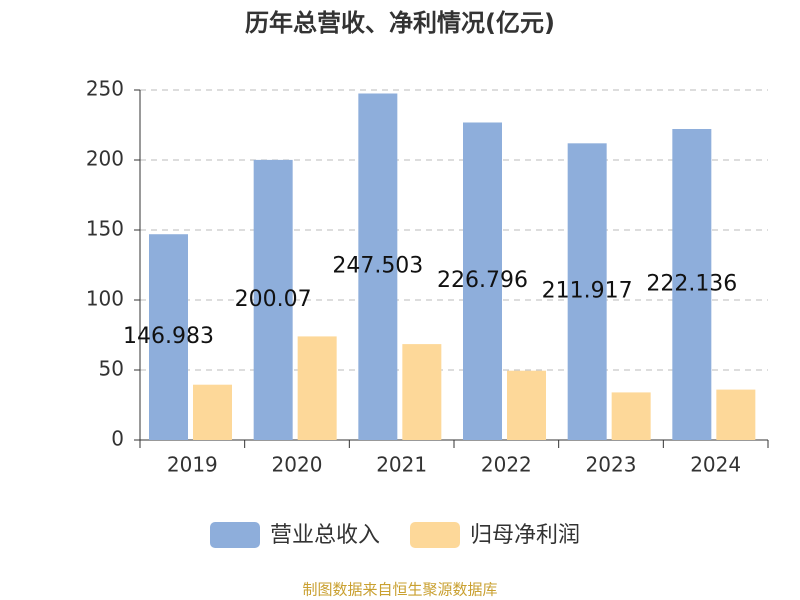 This screenshot has width=800, height=600. Describe the element at coordinates (611, 465) in the screenshot. I see `x-tick-label: 2023` at that location.